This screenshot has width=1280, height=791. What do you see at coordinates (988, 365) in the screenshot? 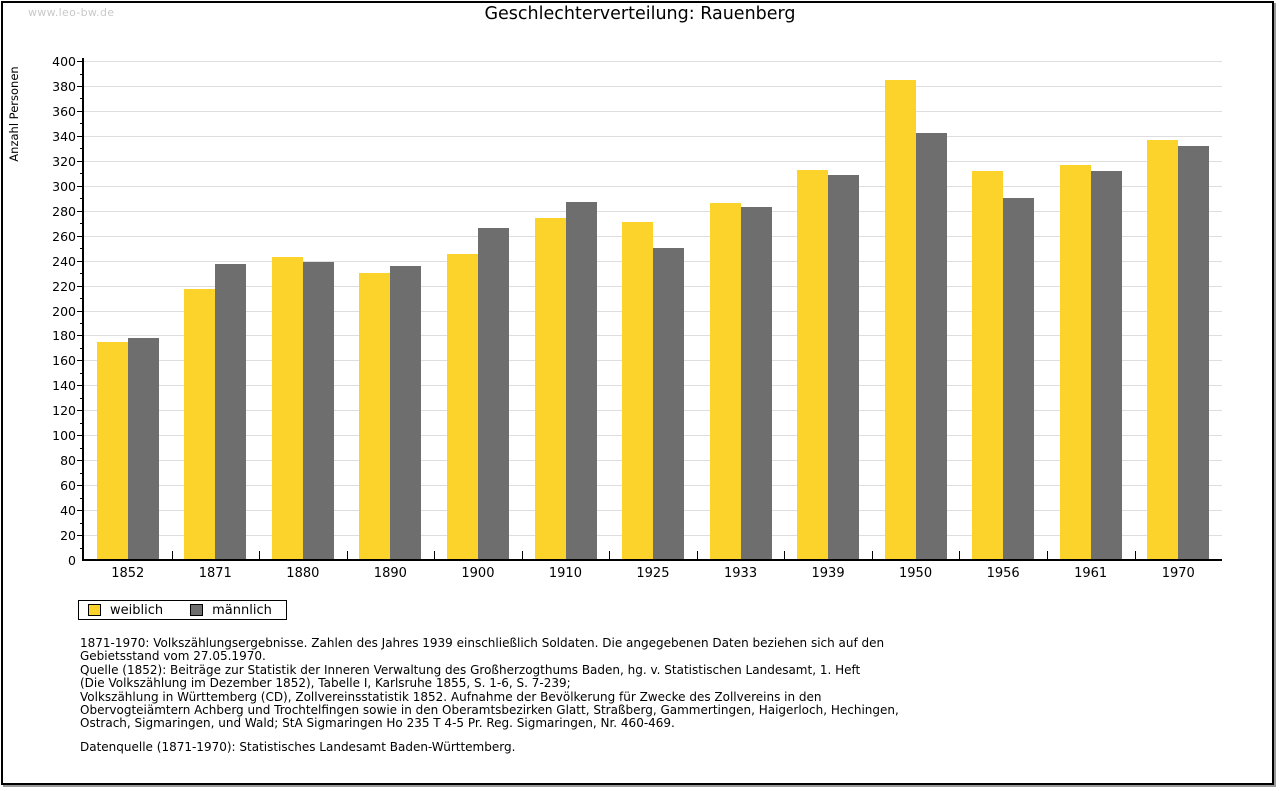
I see `bar-weiblich-1956` at bounding box center [988, 365].